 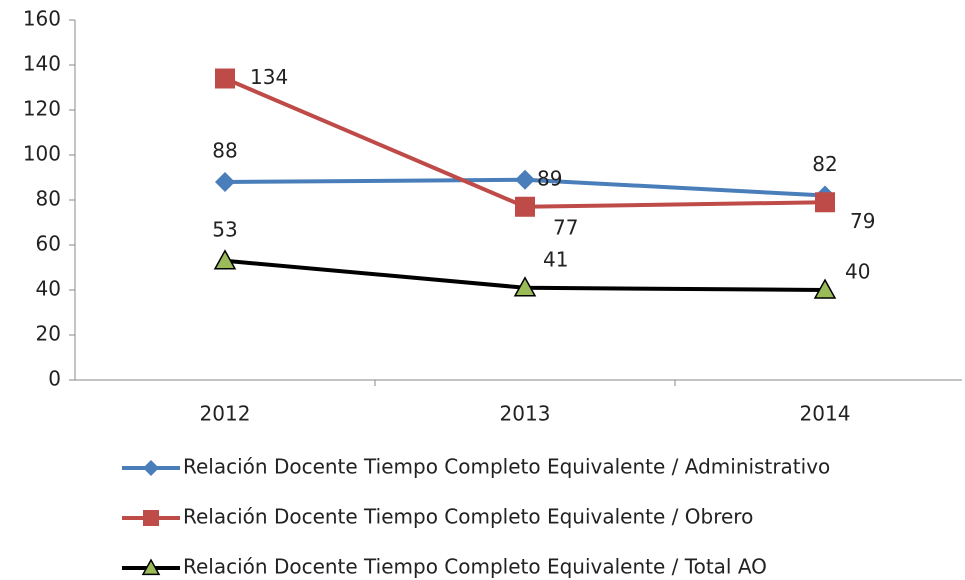 I want to click on y-tick-label: 140, so click(x=42, y=64).